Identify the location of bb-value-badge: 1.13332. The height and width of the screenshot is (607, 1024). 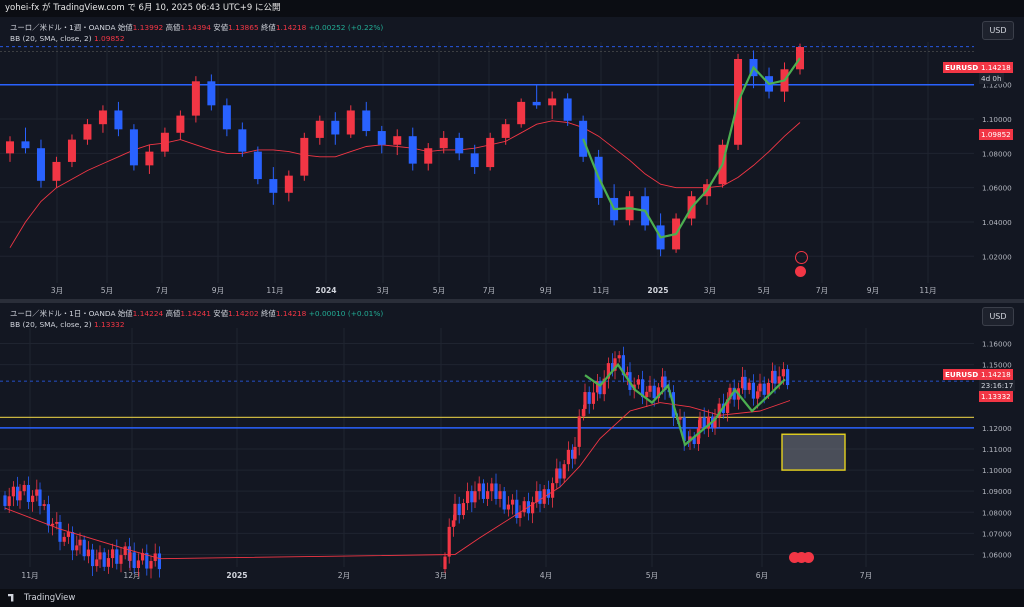
(996, 396).